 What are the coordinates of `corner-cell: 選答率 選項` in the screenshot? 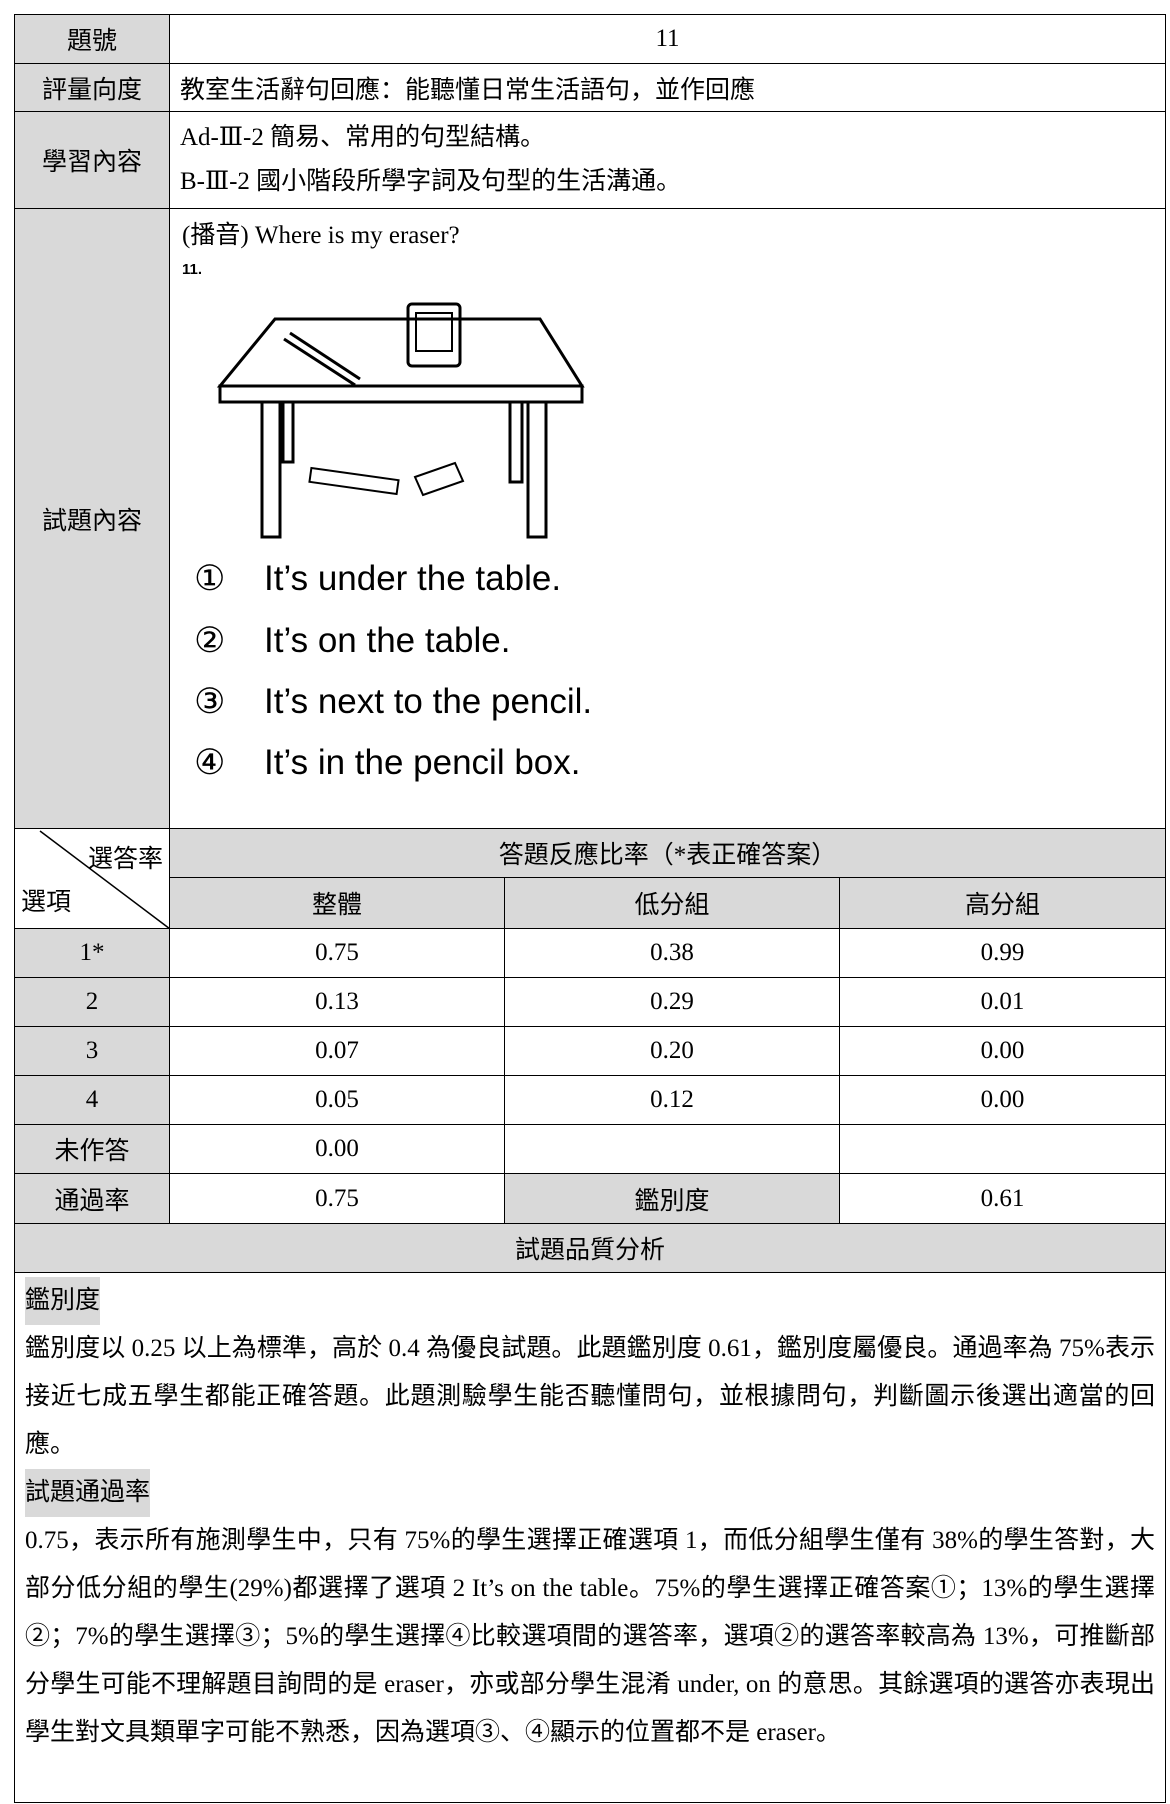 It's located at (92, 878).